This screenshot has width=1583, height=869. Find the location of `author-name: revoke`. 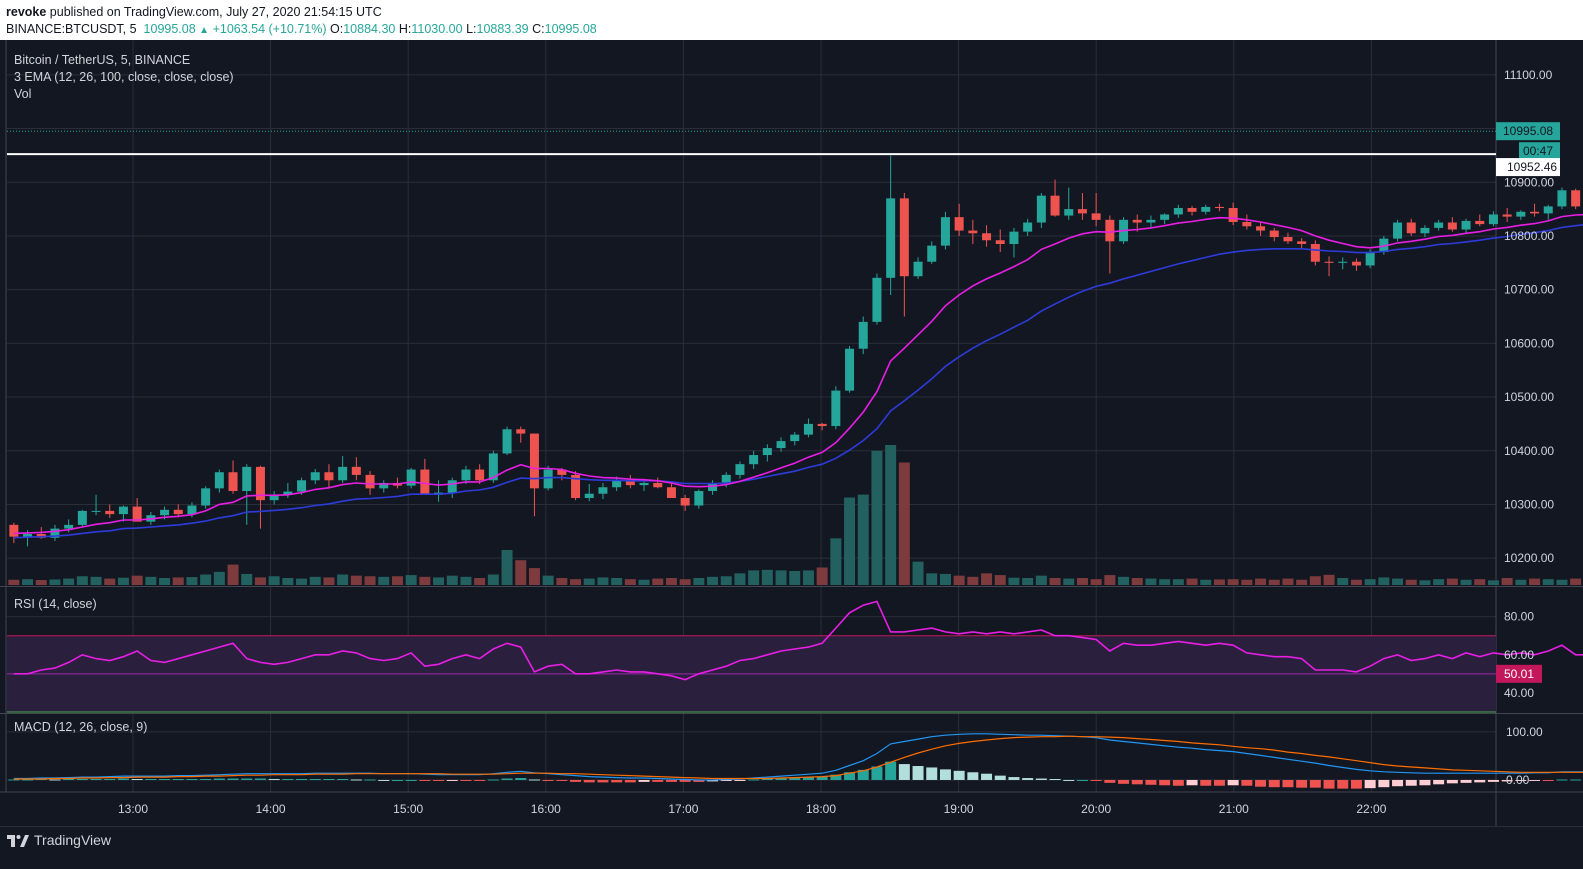

author-name: revoke is located at coordinates (26, 12).